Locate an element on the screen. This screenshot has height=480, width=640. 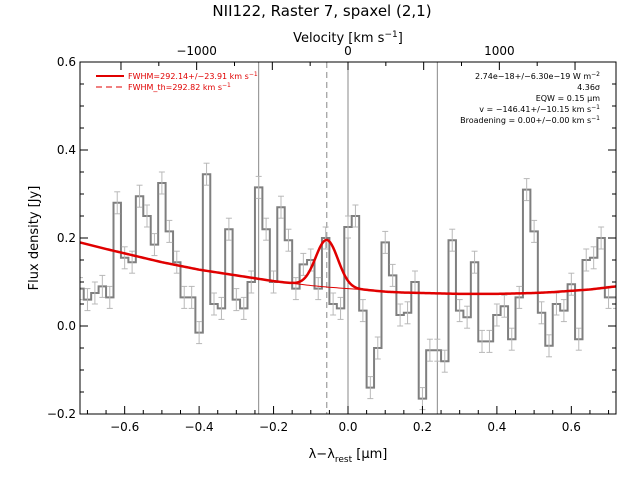
x-axis-label: λ−λrest [μm] is located at coordinates (348, 456).